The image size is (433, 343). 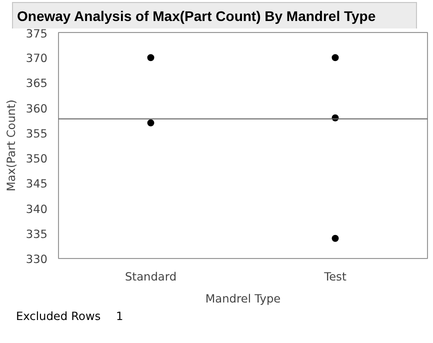 What do you see at coordinates (150, 277) in the screenshot?
I see `x-tick-label: Standard` at bounding box center [150, 277].